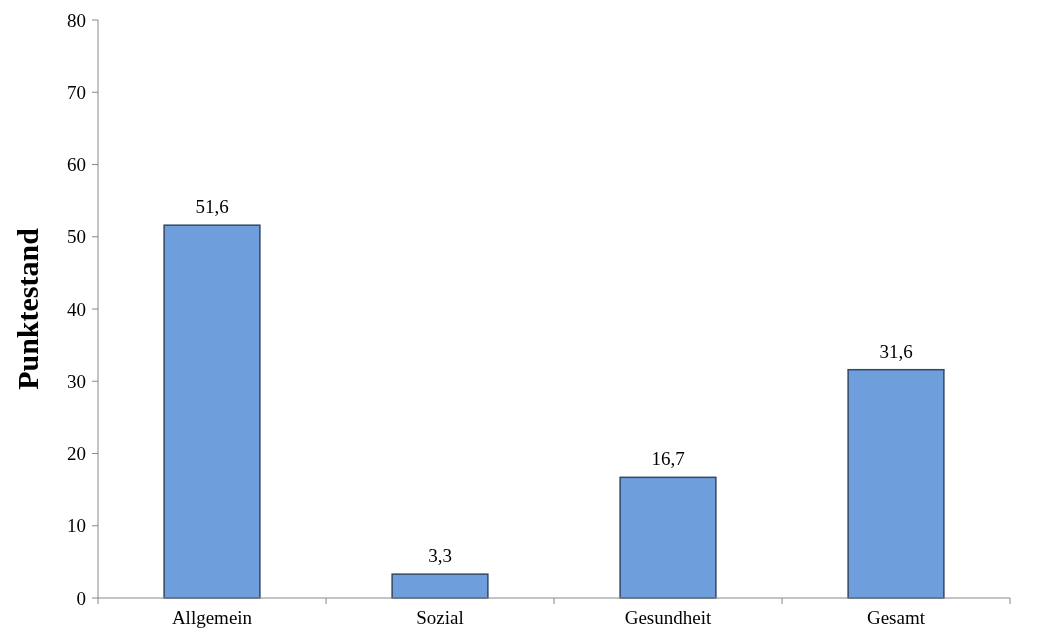  I want to click on y-tick-label: 10, so click(76, 526).